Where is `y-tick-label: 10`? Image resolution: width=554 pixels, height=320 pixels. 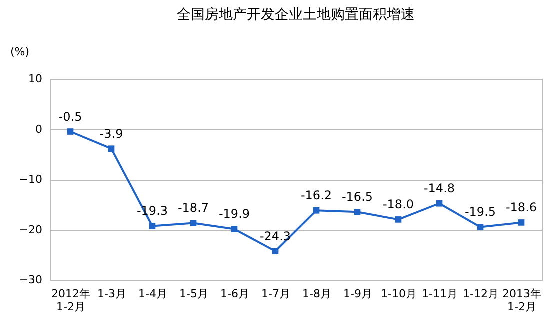
y-tick-label: 10 is located at coordinates (35, 79).